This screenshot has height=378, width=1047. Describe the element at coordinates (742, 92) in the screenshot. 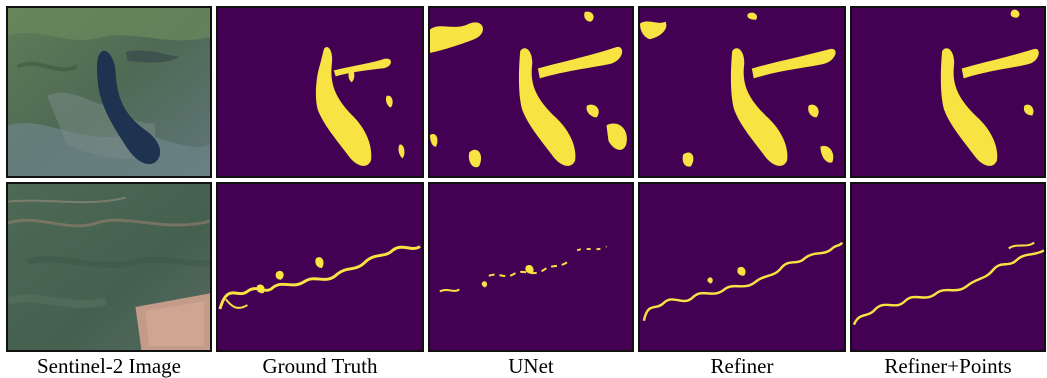

I see `refiner-prediction-lake` at that location.